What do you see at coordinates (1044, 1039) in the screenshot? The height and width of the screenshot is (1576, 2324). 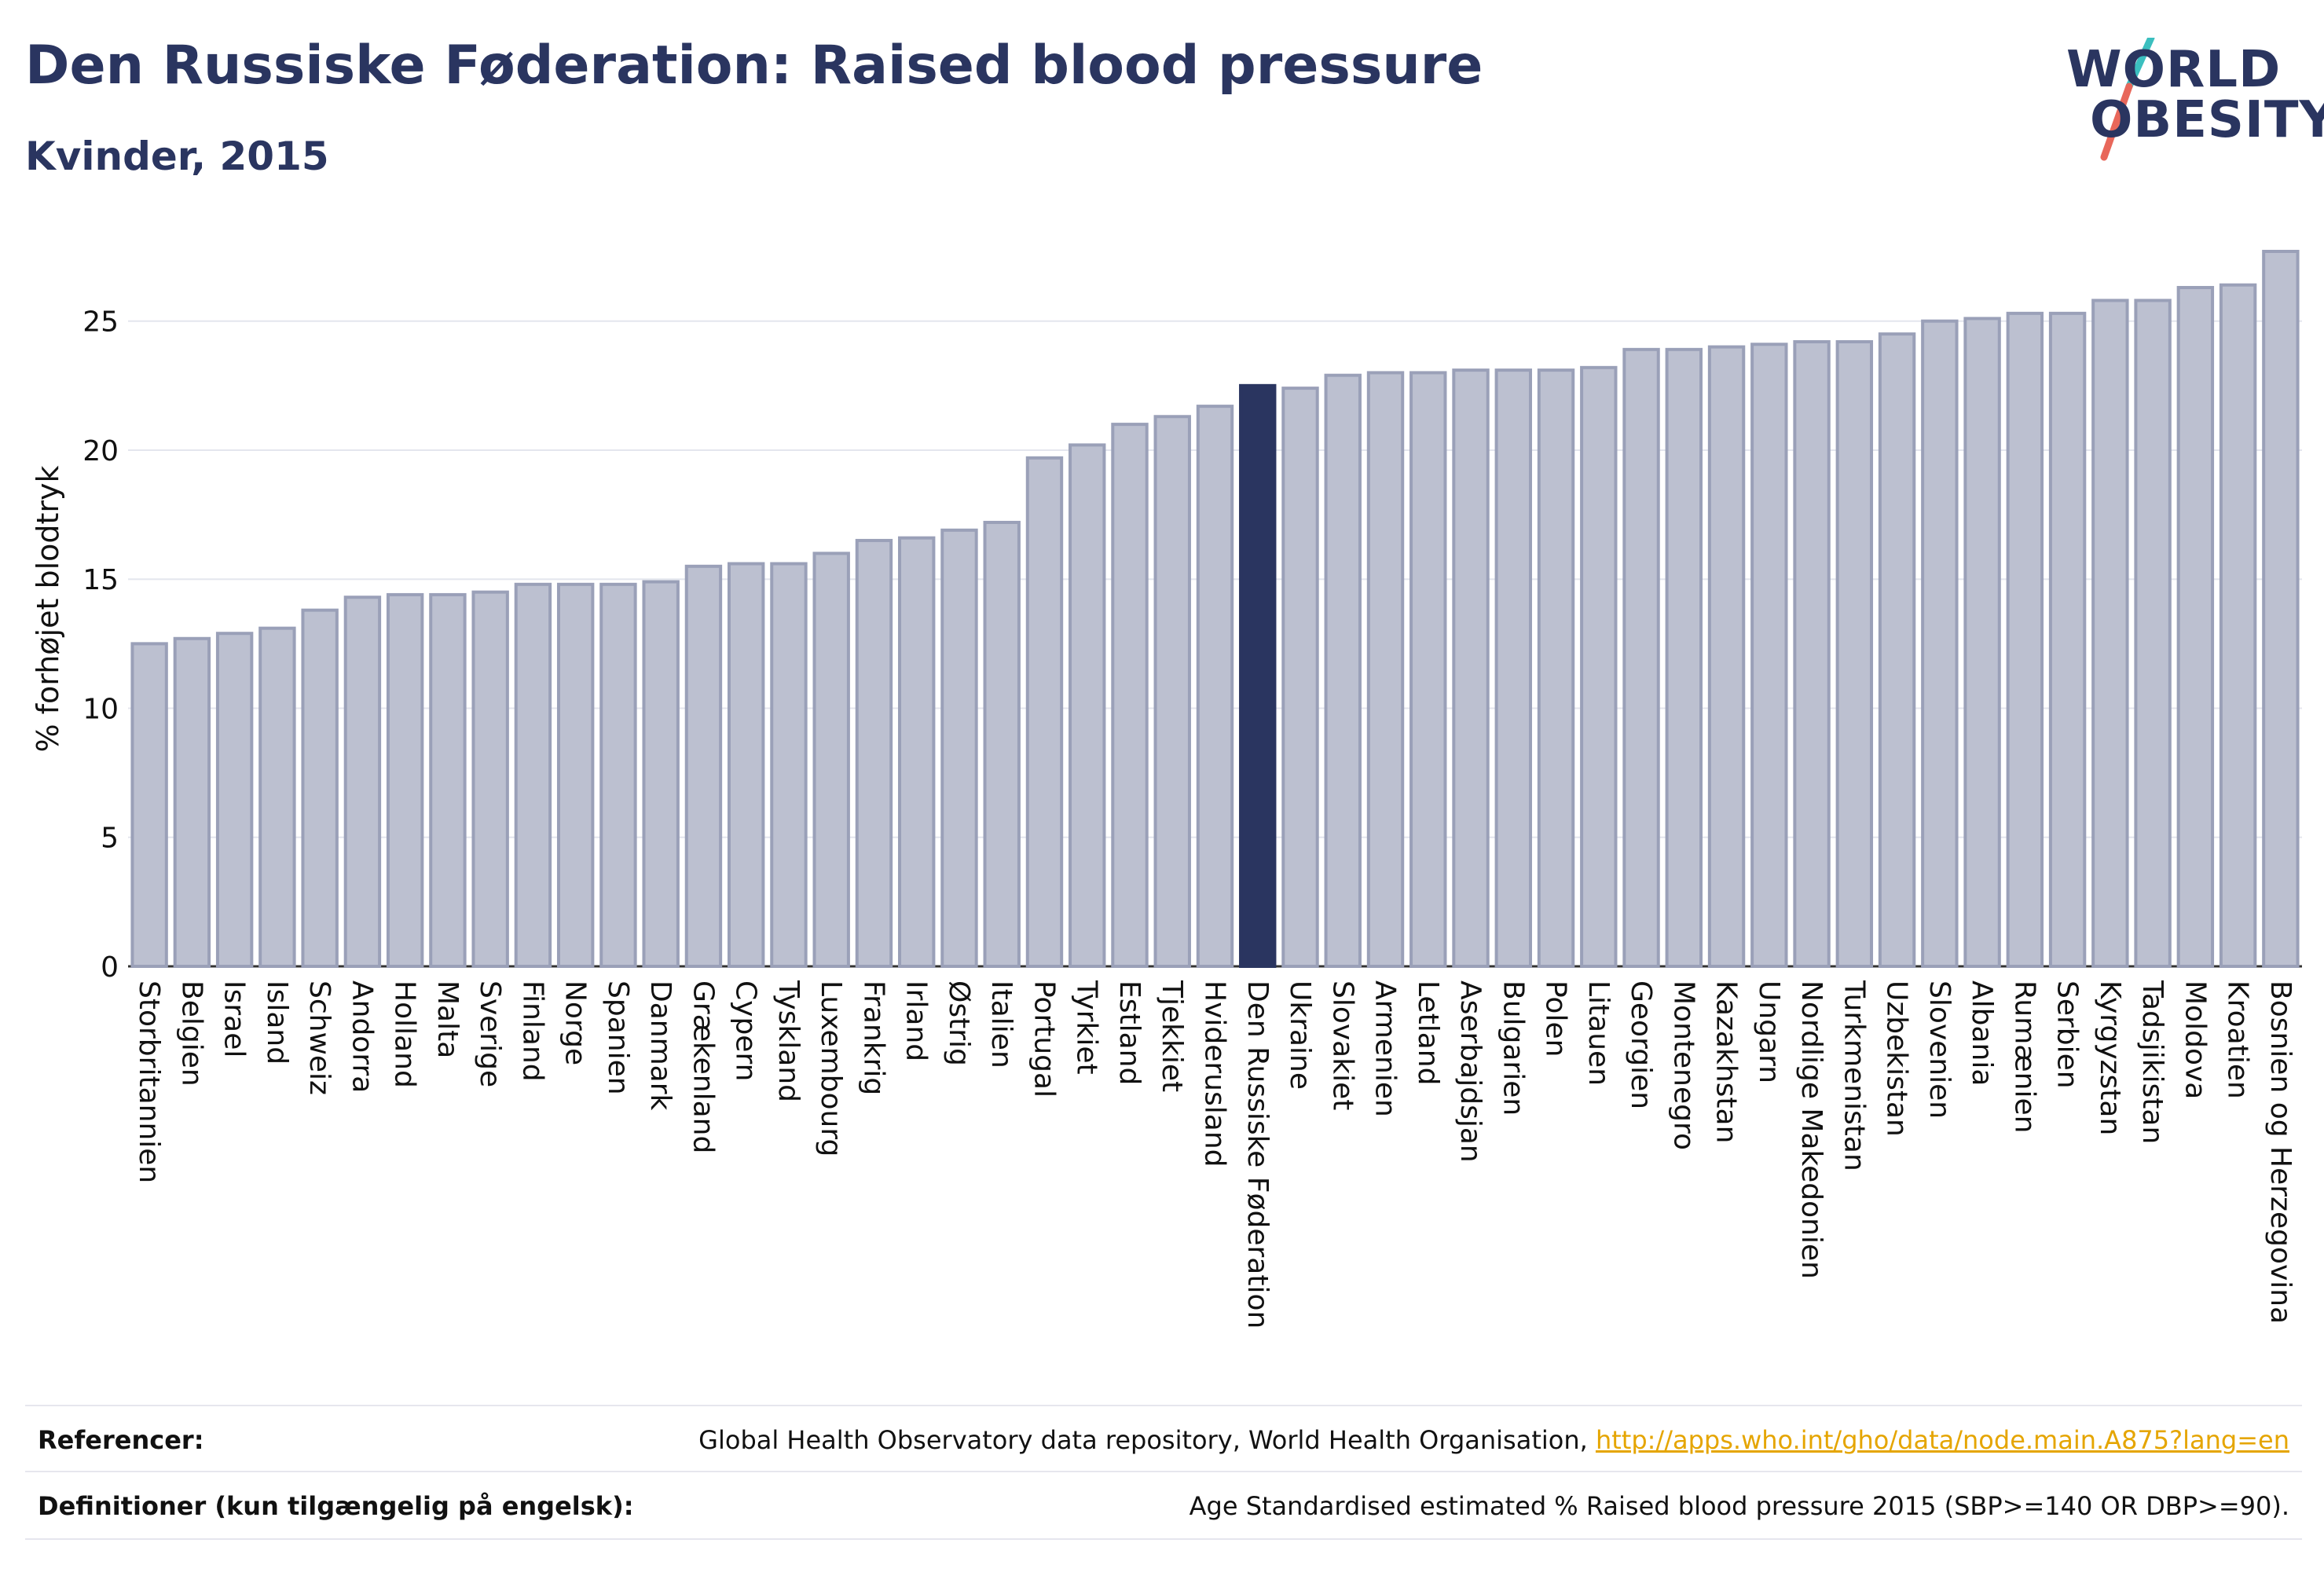 I see `x-tick-label: Portugal` at bounding box center [1044, 1039].